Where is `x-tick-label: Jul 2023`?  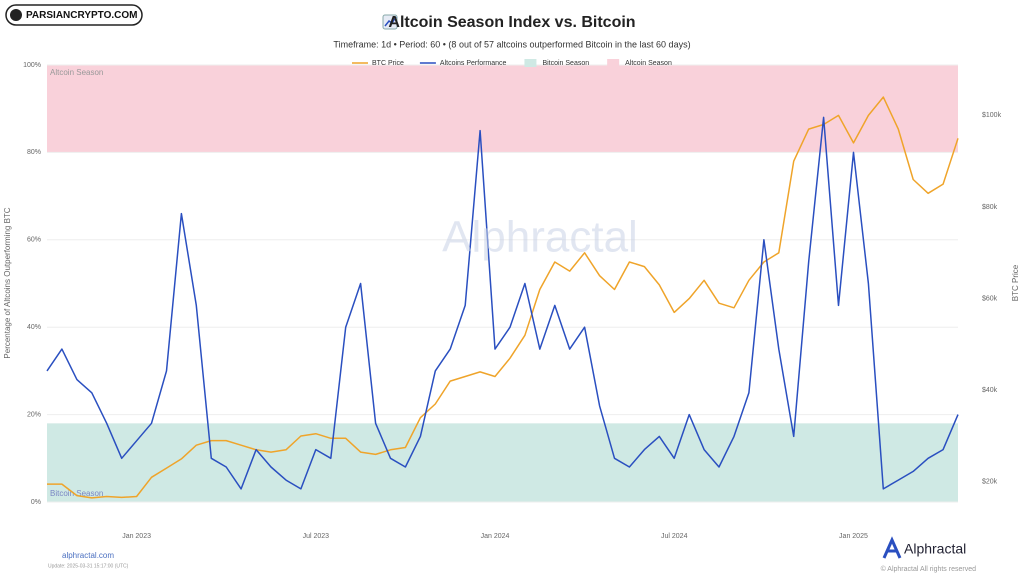
x-tick-label: Jul 2023 is located at coordinates (316, 536).